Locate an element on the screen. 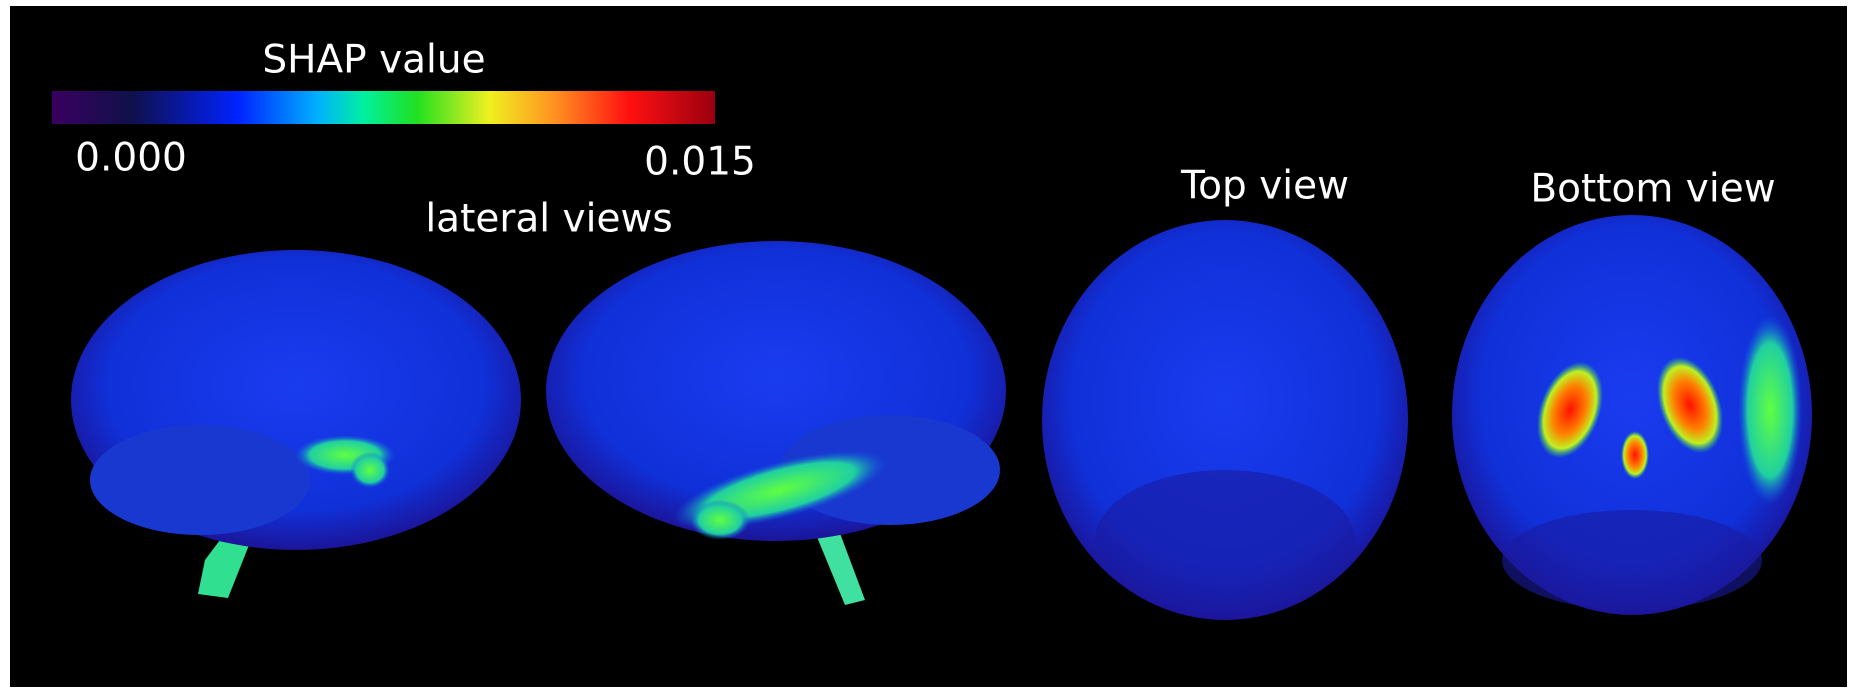  view-label: Top view is located at coordinates (1264, 186).